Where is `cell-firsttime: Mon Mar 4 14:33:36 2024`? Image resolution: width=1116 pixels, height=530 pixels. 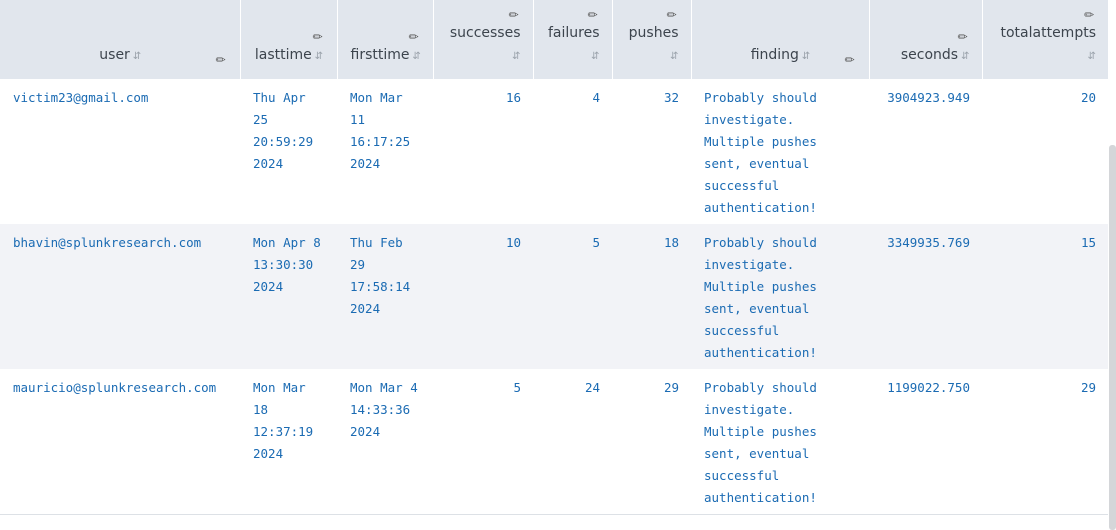 cell-firsttime: Mon Mar 4 14:33:36 2024 is located at coordinates (385, 442).